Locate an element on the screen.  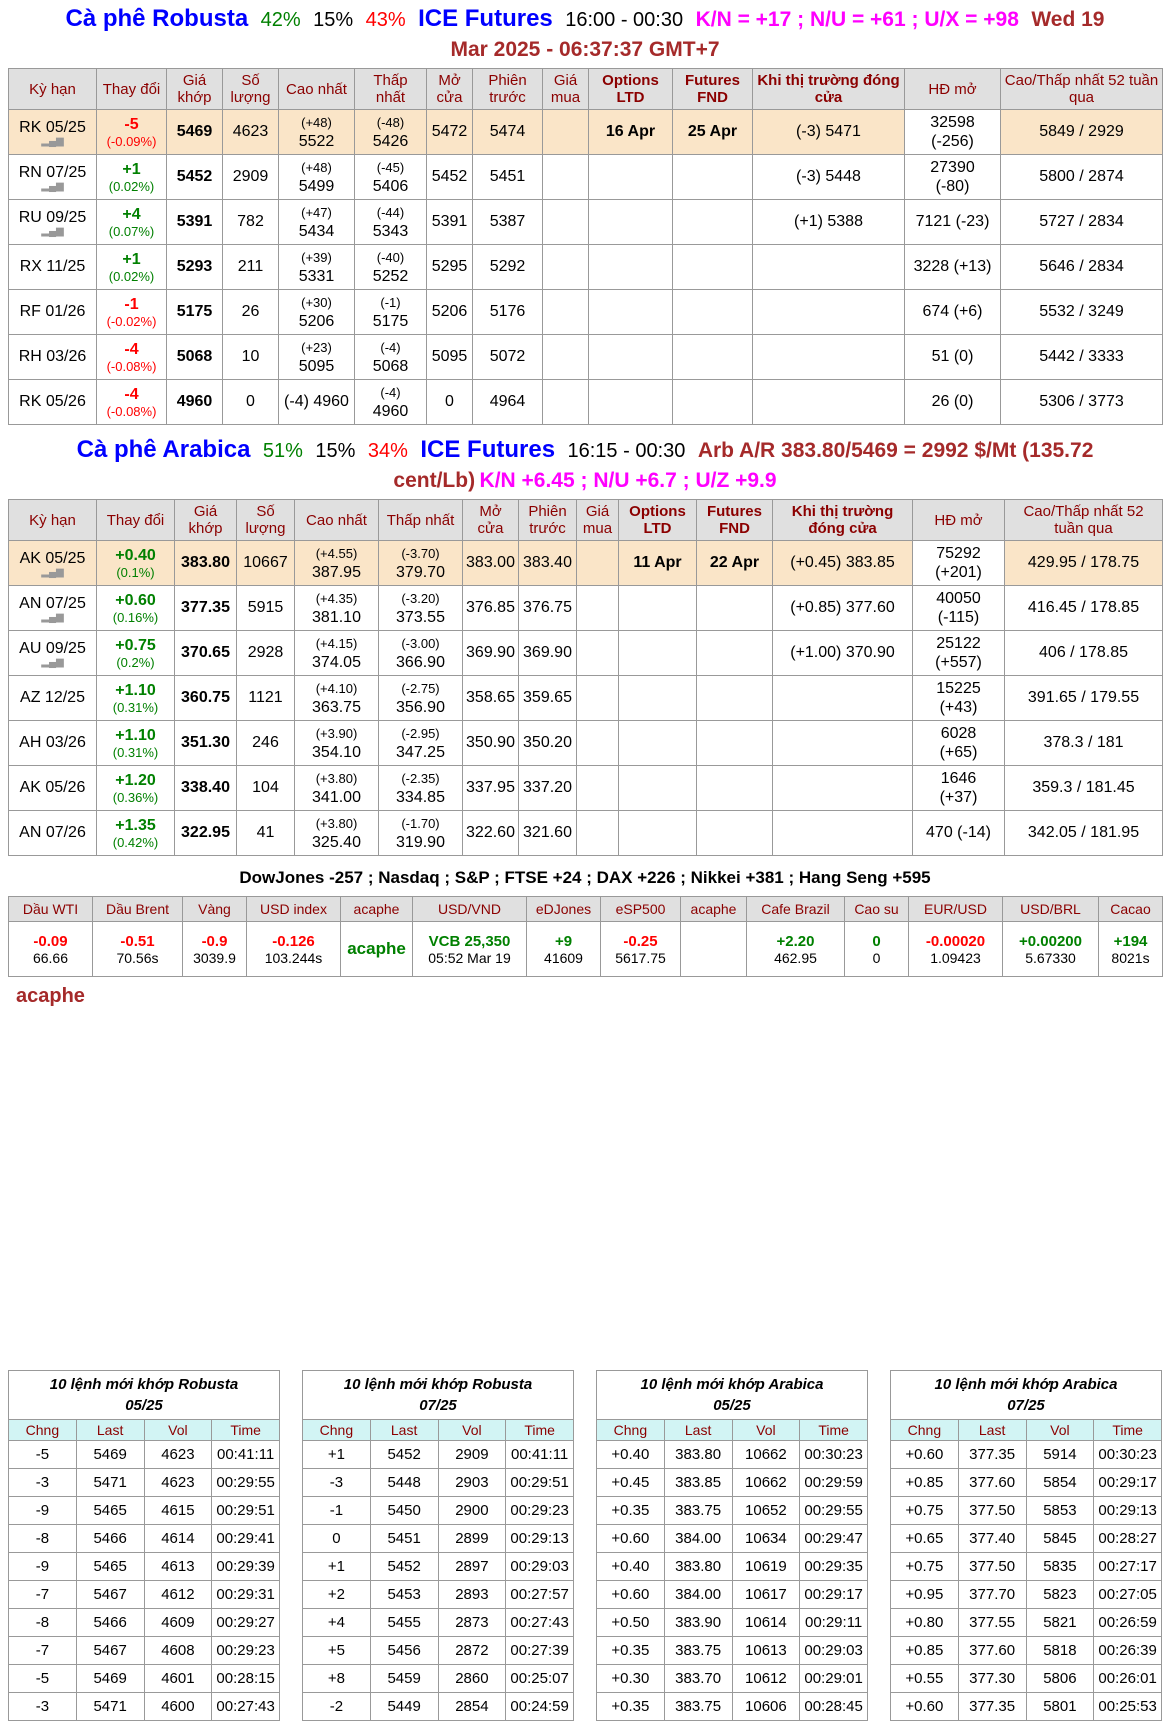
exchange-label: ICE Futures is located at coordinates (485, 18).